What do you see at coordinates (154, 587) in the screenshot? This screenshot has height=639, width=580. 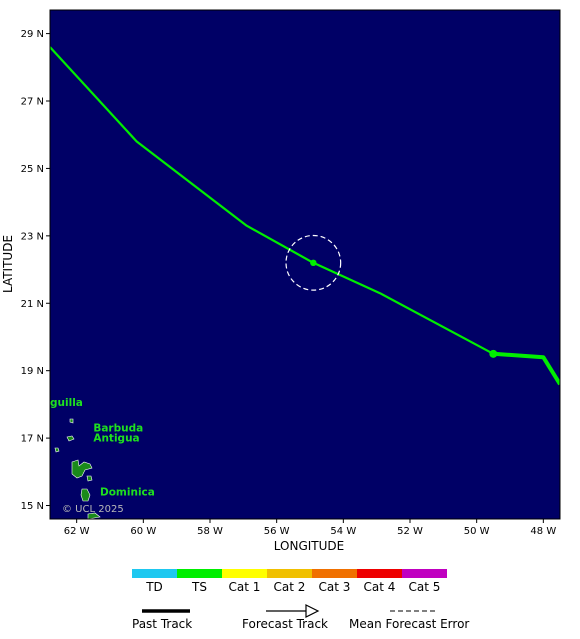 I see `legend-category-label: TD` at bounding box center [154, 587].